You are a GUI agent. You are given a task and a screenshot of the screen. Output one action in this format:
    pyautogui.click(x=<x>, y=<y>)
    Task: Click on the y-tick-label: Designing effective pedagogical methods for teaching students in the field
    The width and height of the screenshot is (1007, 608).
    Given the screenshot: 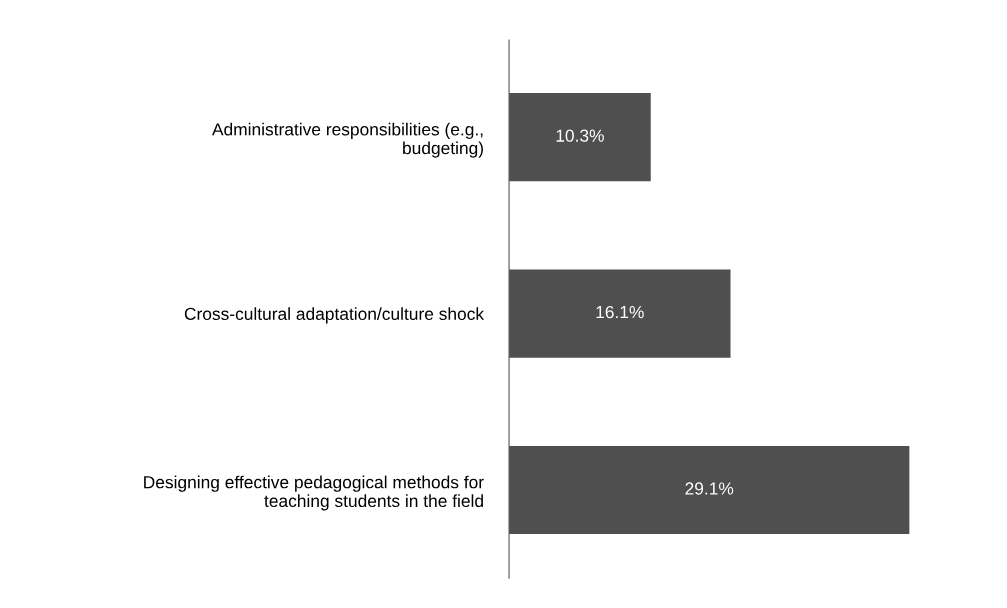 What is the action you would take?
    pyautogui.click(x=314, y=493)
    